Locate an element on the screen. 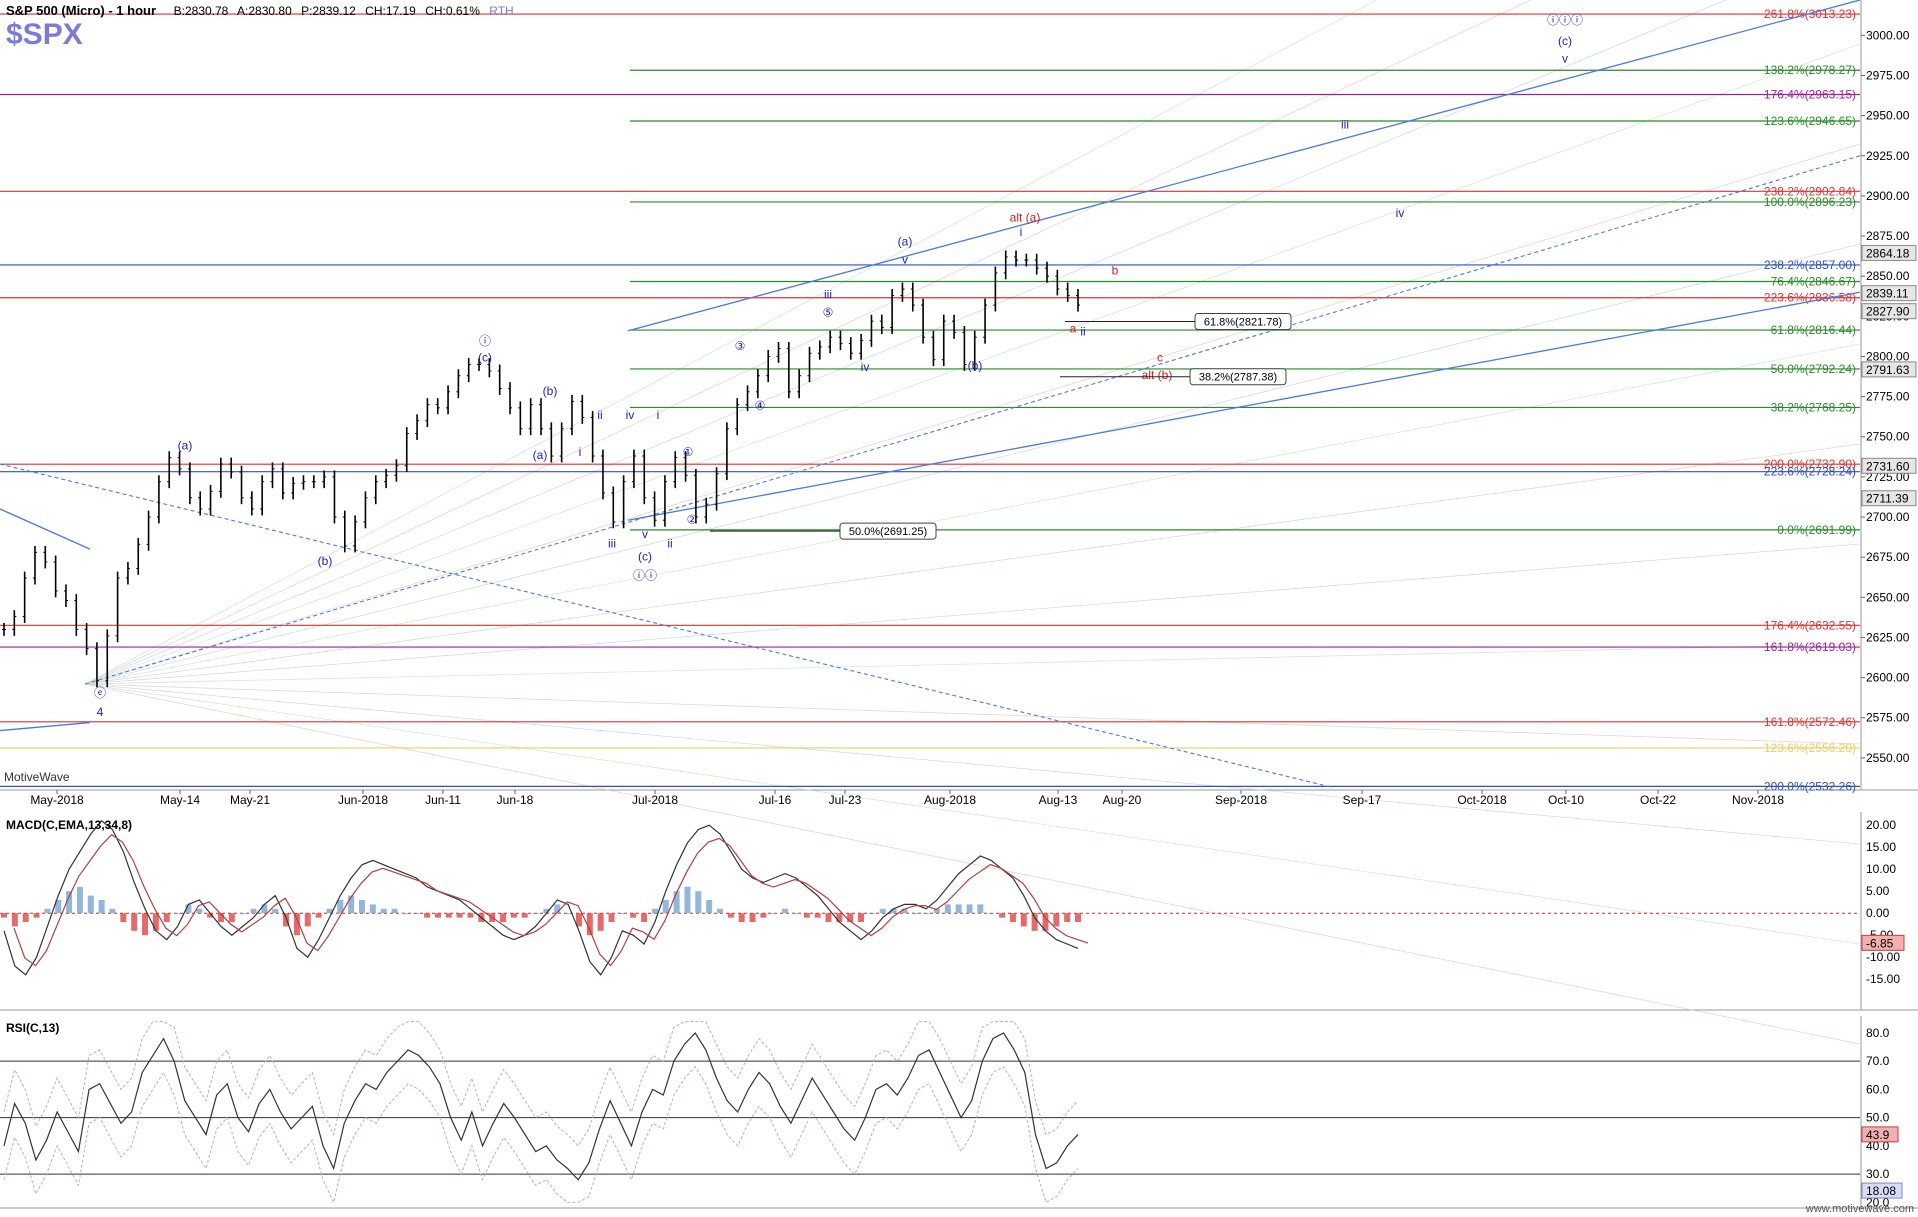 Image resolution: width=1918 pixels, height=1217 pixels. fib-level-label: 76.4%(2846.67) is located at coordinates (1813, 282).